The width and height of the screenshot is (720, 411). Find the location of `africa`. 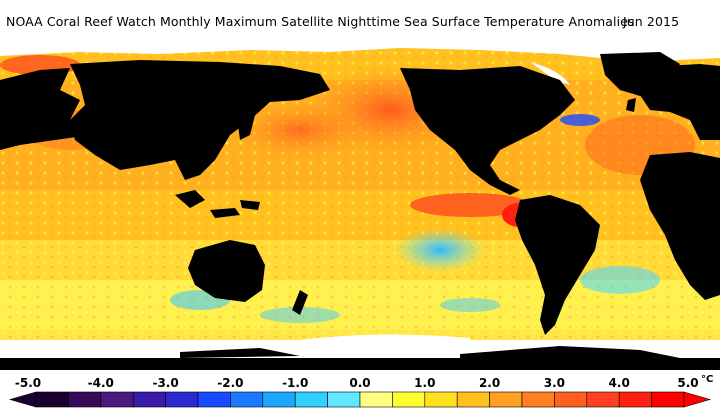

africa is located at coordinates (680, 226).